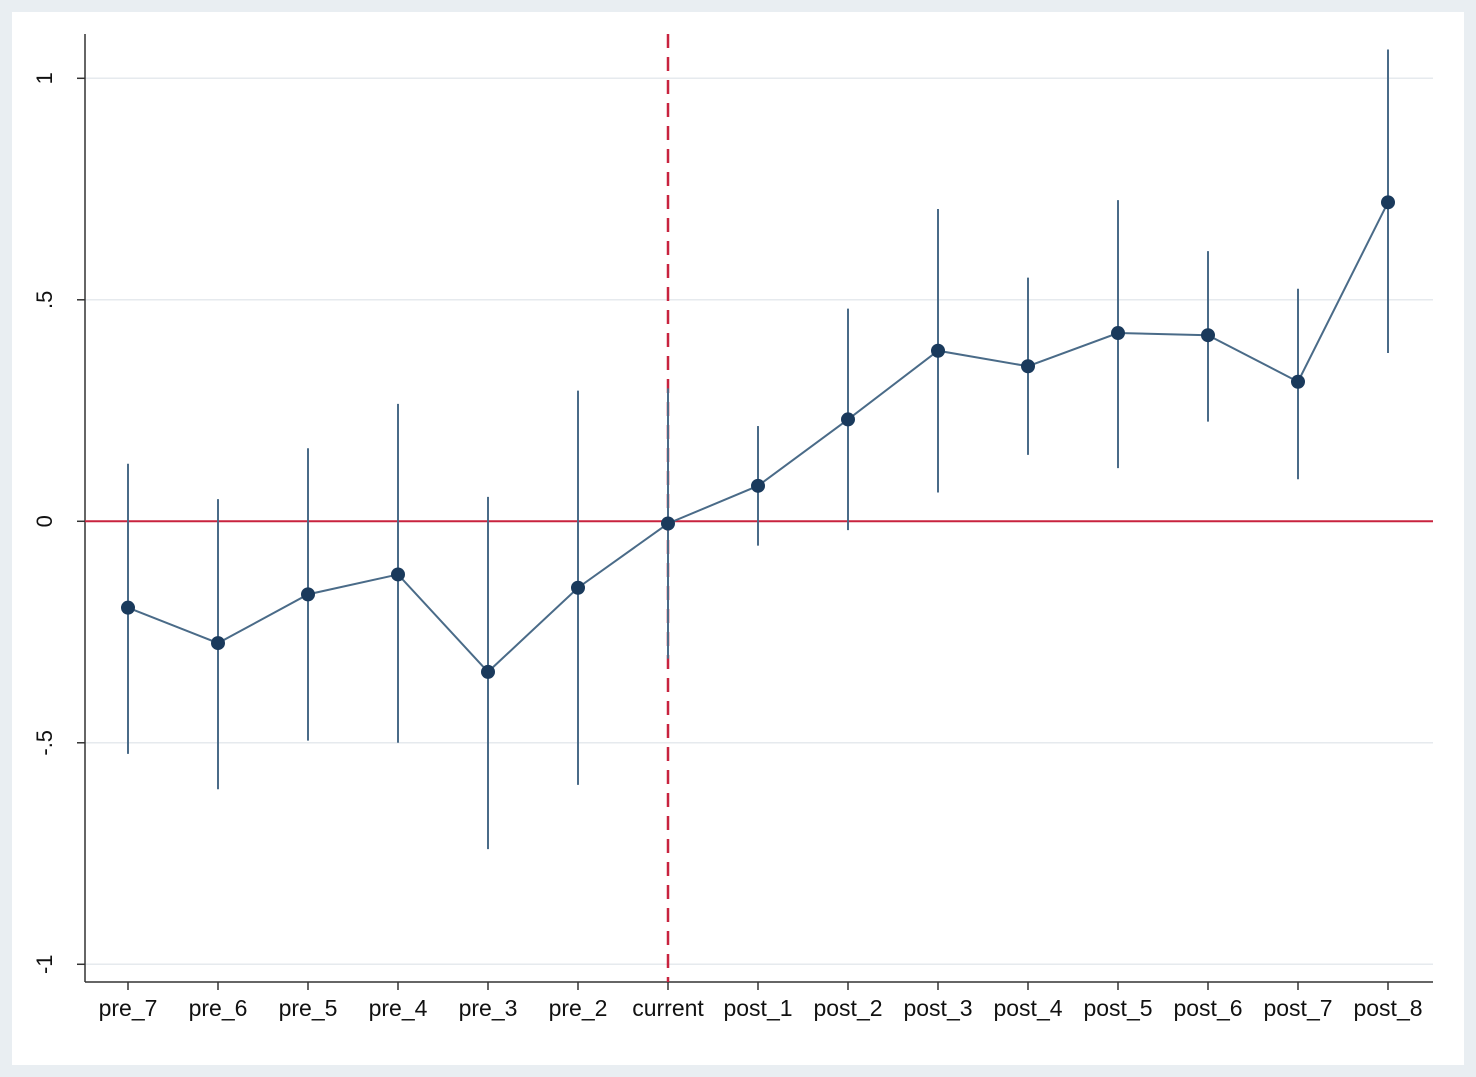  What do you see at coordinates (44, 964) in the screenshot?
I see `y-tick-label-0: -1` at bounding box center [44, 964].